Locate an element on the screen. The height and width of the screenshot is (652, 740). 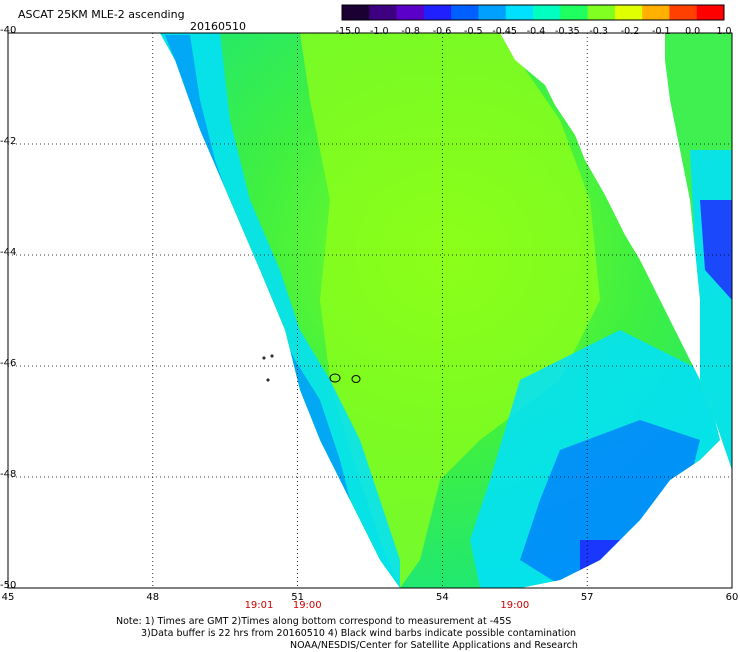
colorbar-label: -0.4 is located at coordinates (536, 31).